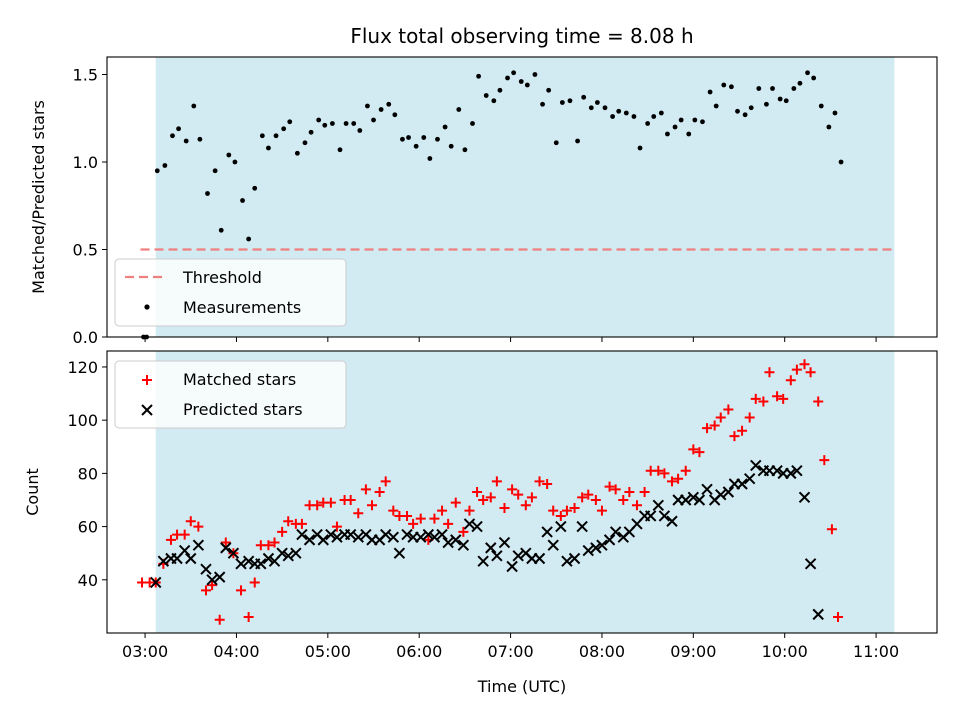 This screenshot has width=960, height=720. Describe the element at coordinates (32, 492) in the screenshot. I see `count-y-axis-label: Count` at that location.